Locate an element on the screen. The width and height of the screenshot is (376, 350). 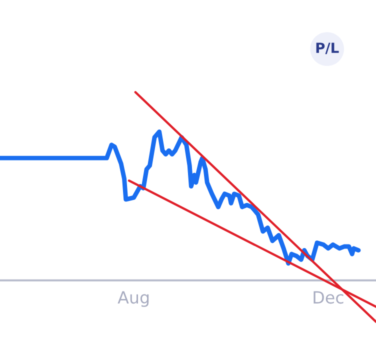
x-tick-label: Aug is located at coordinates (133, 299).